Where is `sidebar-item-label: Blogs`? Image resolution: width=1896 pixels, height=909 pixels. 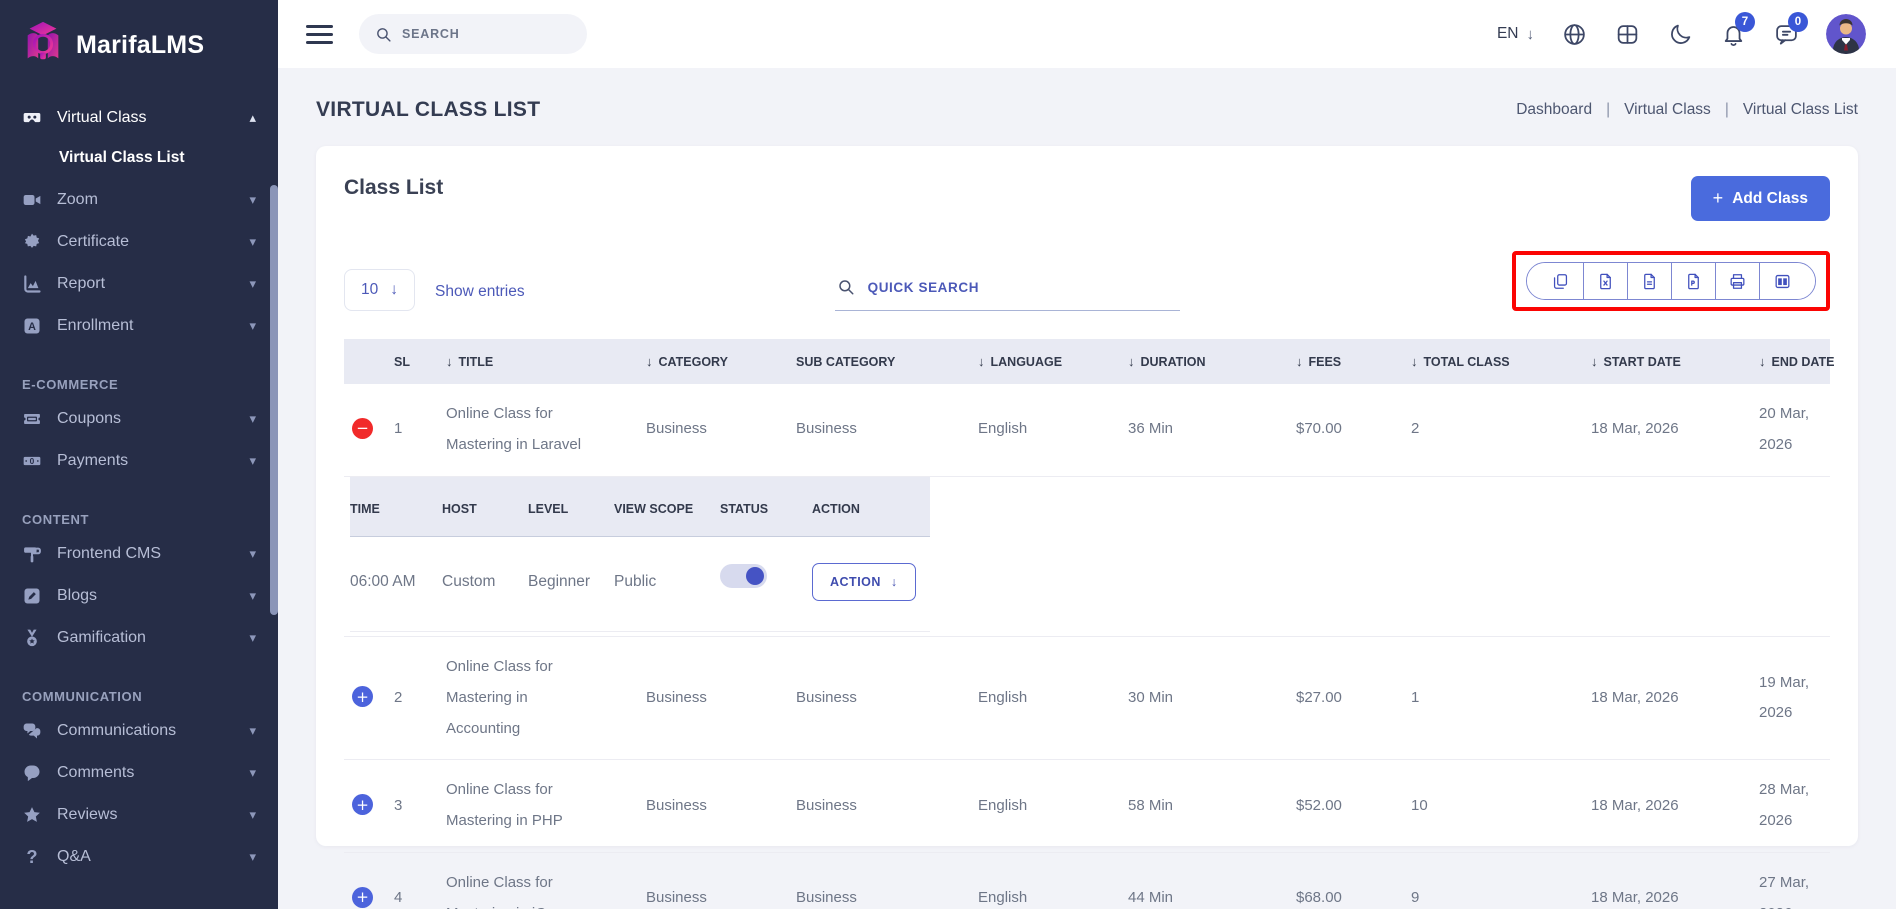
sidebar-item-label: Blogs is located at coordinates (77, 595).